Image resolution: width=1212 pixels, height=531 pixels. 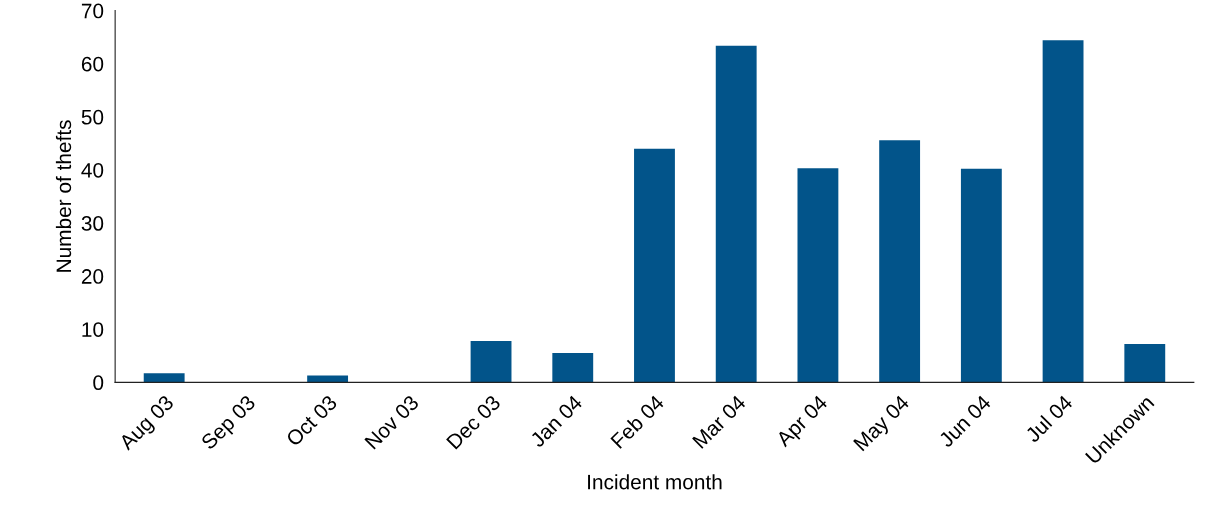 I want to click on y-tick-label: 0, so click(x=98, y=383).